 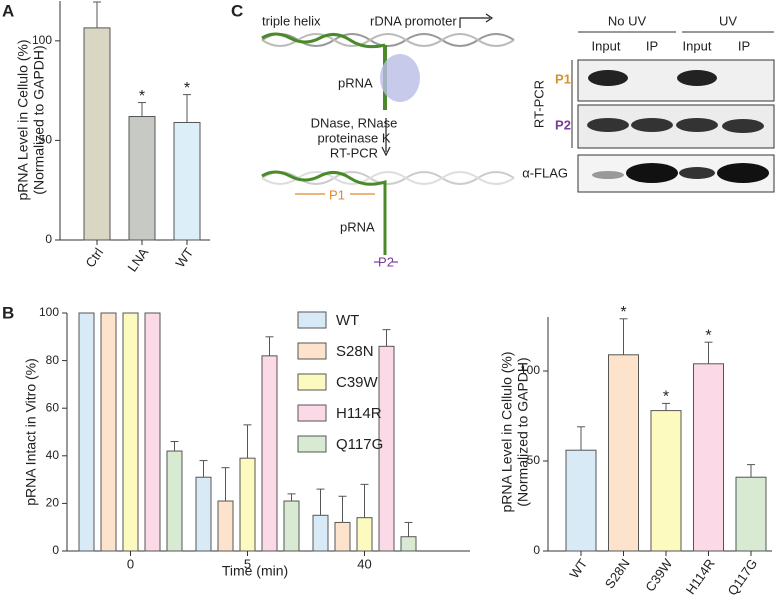 I want to click on diagram-label: rDNA promoter, so click(x=413, y=20).